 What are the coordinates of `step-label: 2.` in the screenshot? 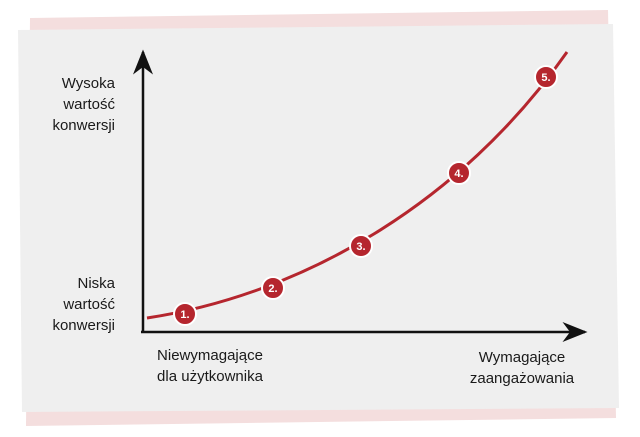 It's located at (272, 289).